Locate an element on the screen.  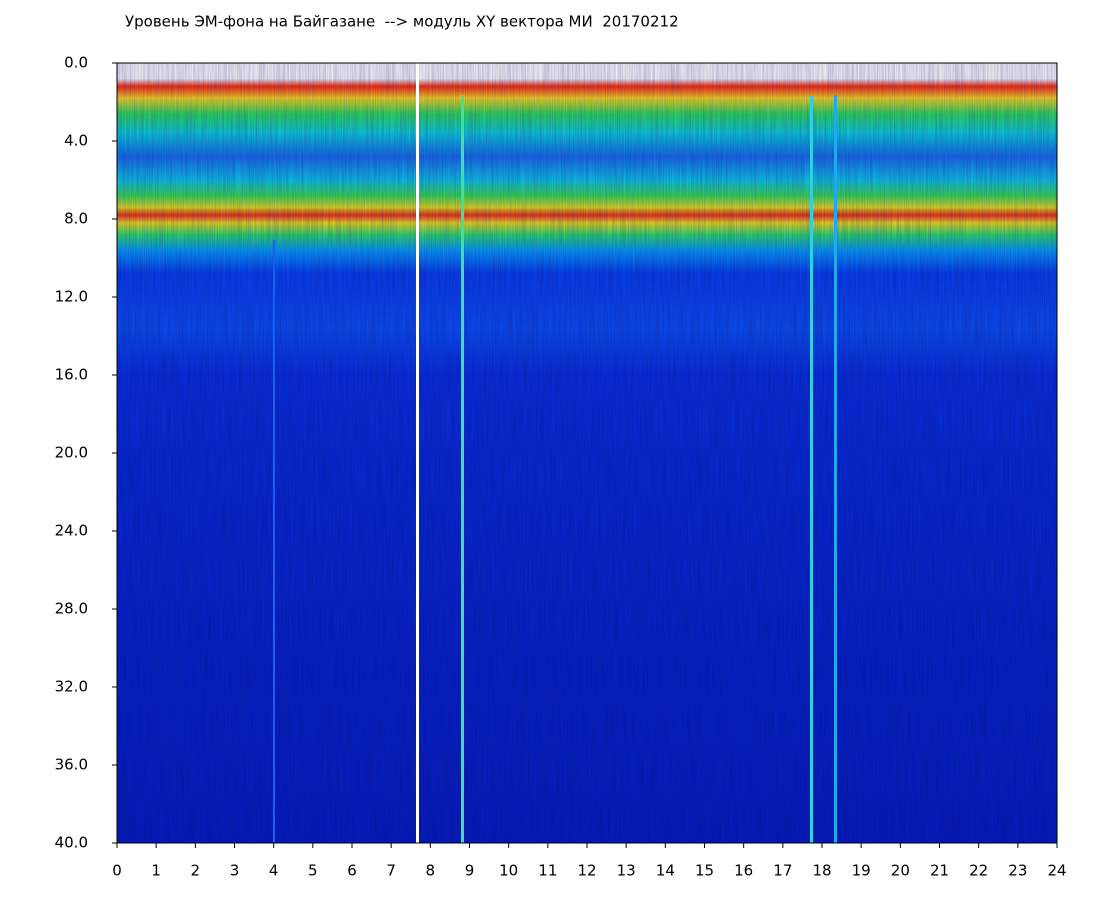
gap-line is located at coordinates (417, 453).